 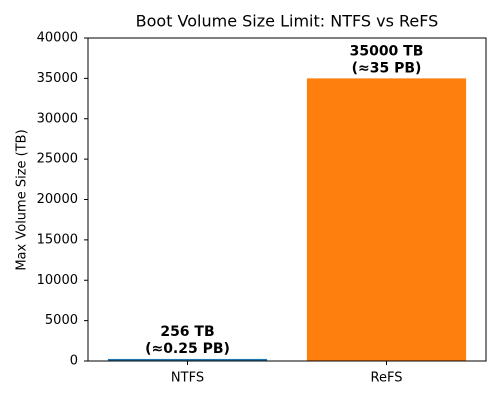 What do you see at coordinates (387, 59) in the screenshot?
I see `value-label: 35000 TB (≈35 PB)` at bounding box center [387, 59].